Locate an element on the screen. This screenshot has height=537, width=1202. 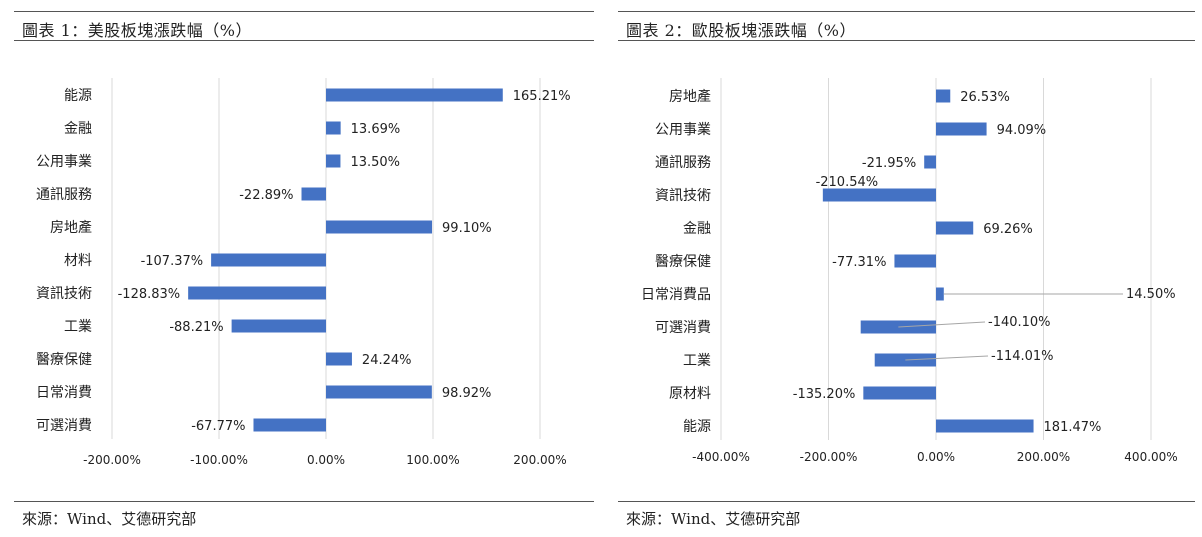
data-label: -22.89% is located at coordinates (266, 195).